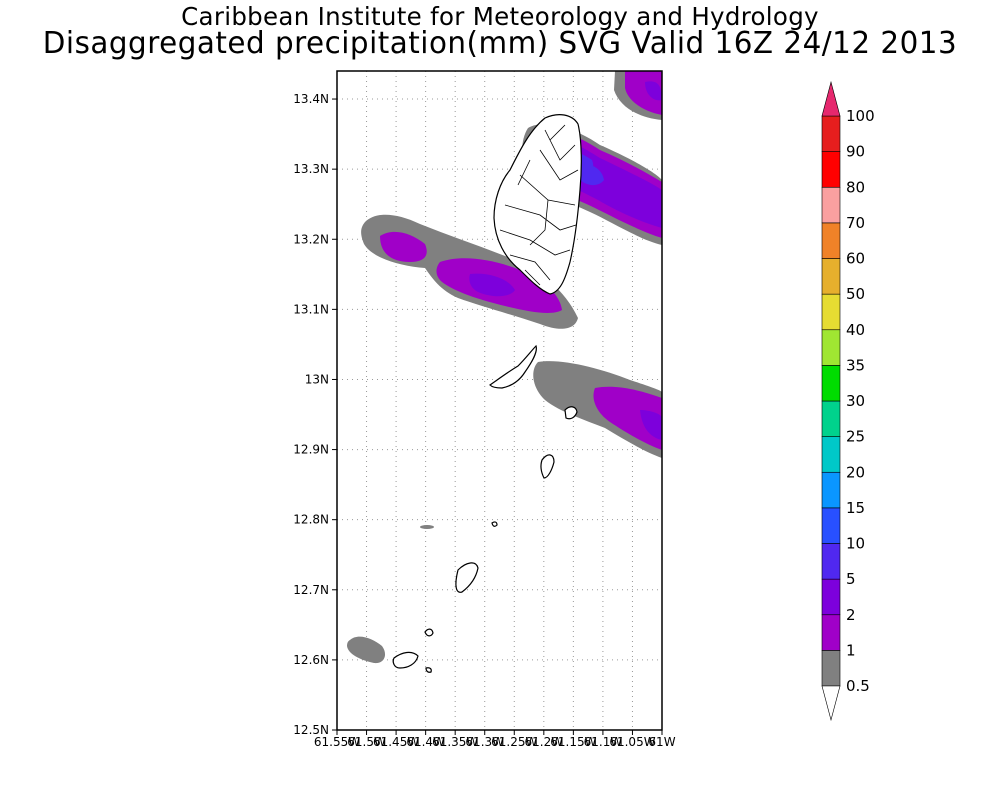 Image resolution: width=1000 pixels, height=800 pixels. I want to click on legend-label: 30, so click(855, 401).